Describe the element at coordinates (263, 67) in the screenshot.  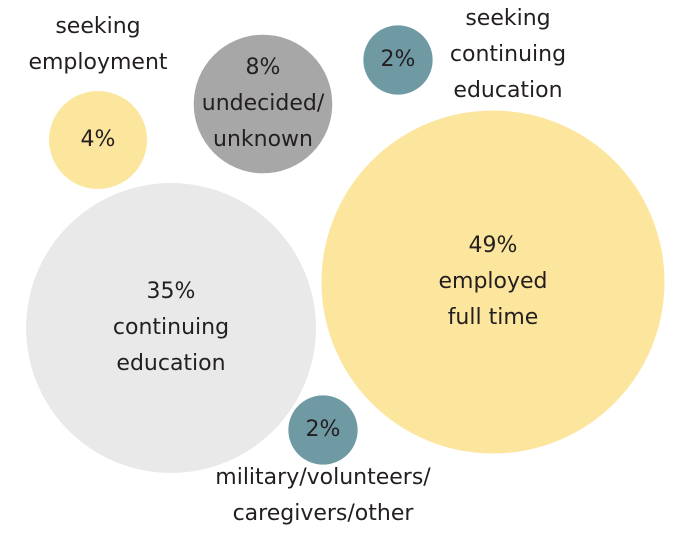
I see `value-label: 8%` at that location.